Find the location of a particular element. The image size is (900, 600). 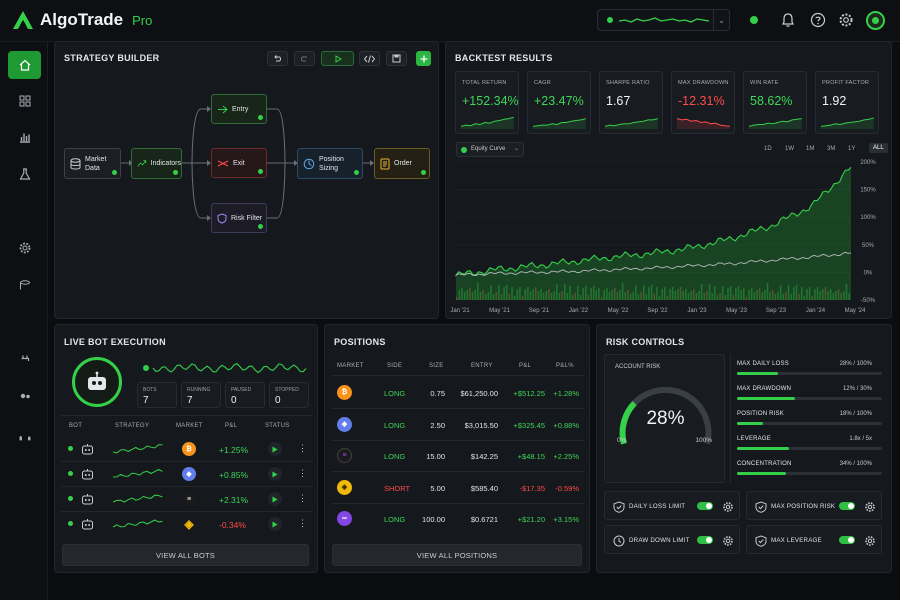

view-all-bots-button: VIEW ALL BOTS is located at coordinates (185, 555).